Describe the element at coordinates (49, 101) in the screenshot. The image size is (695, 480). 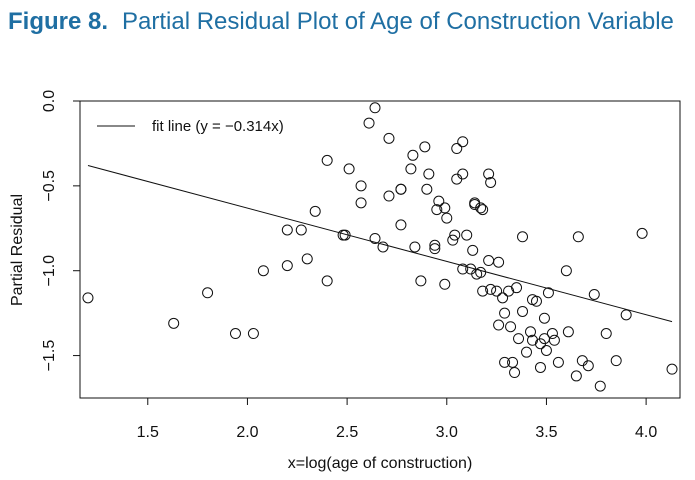
I see `y-tick-label: 0.0` at that location.